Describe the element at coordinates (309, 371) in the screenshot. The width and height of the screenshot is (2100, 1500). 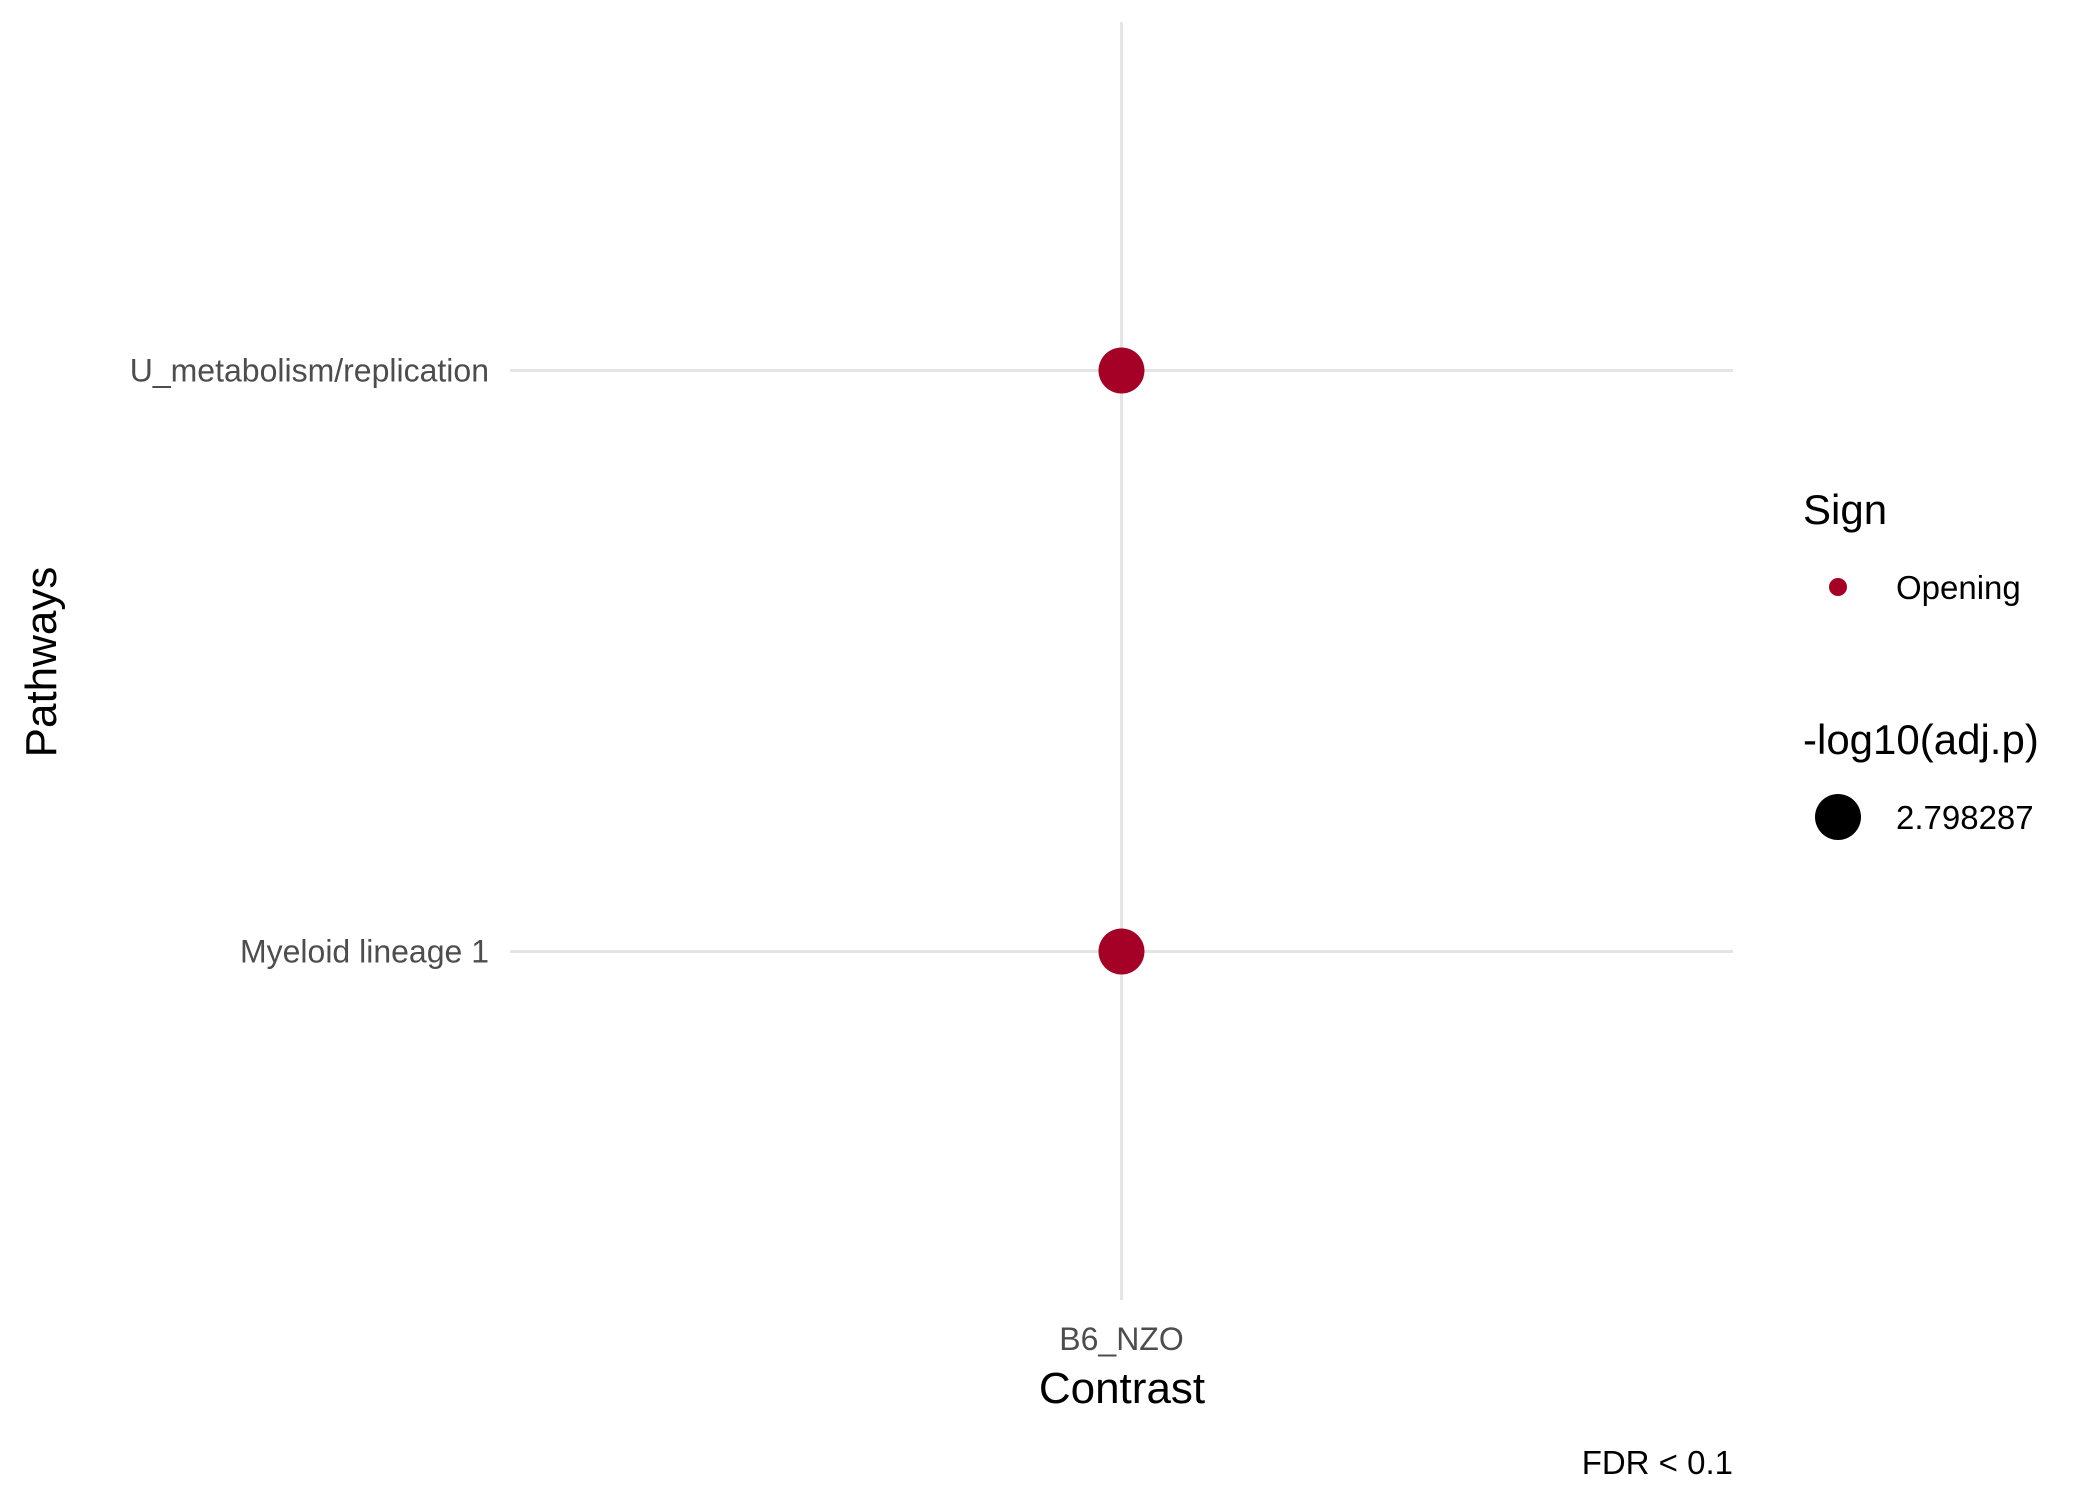
I see `y-tick-label: U_metabolism/replication` at that location.